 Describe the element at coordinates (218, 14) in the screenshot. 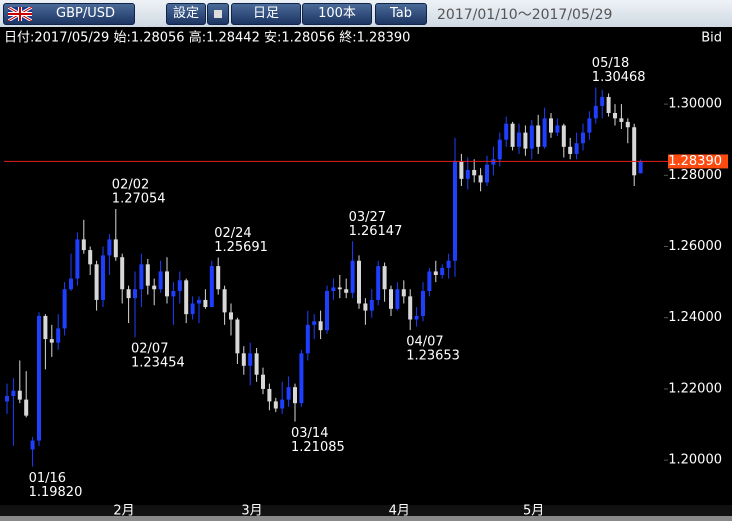

I see `icon-button` at that location.